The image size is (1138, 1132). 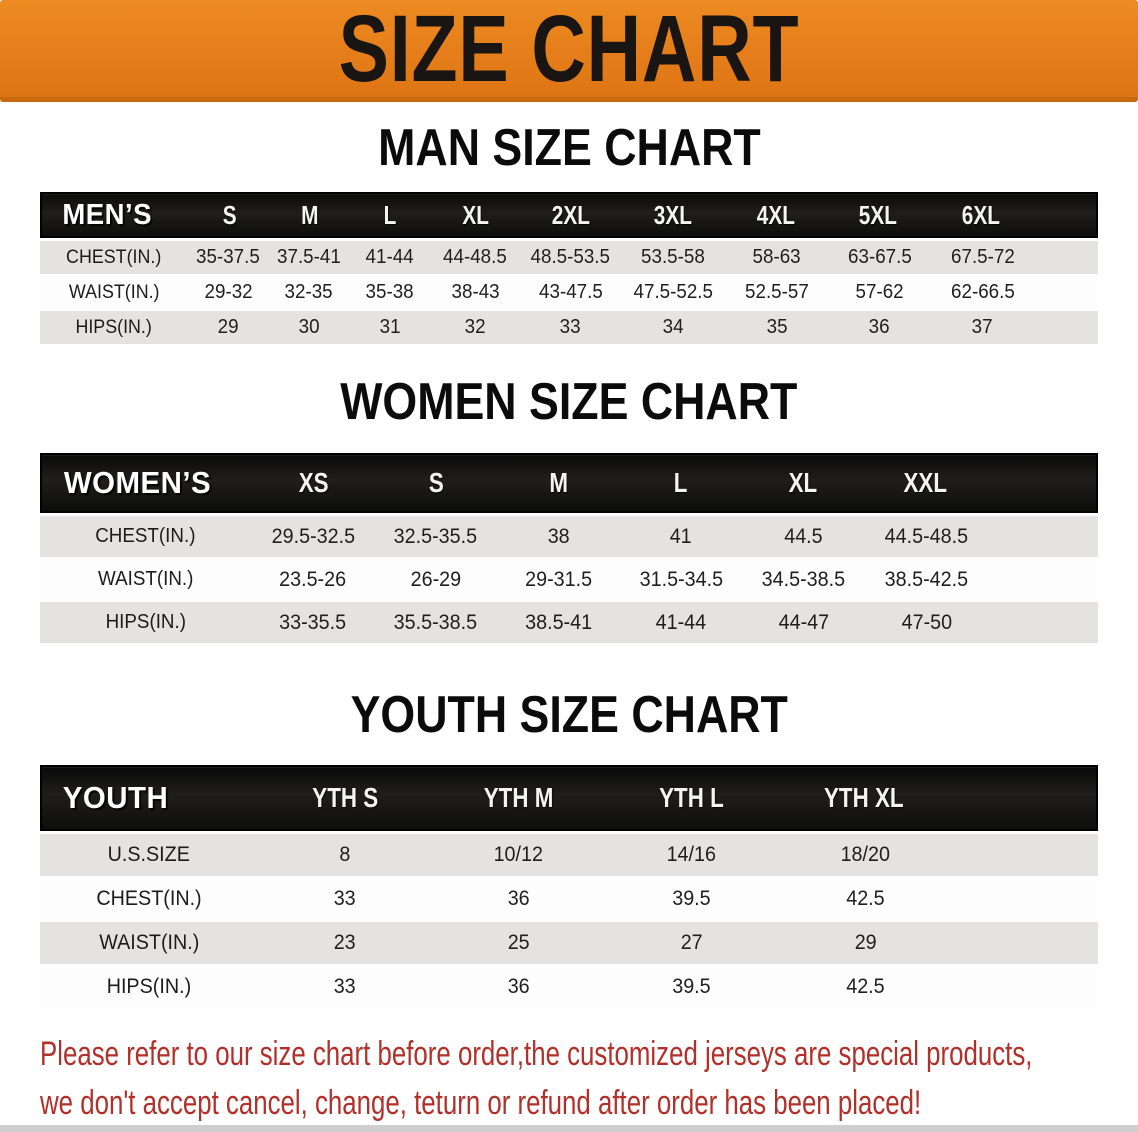 I want to click on cell-value: 63-67.5, so click(x=879, y=257).